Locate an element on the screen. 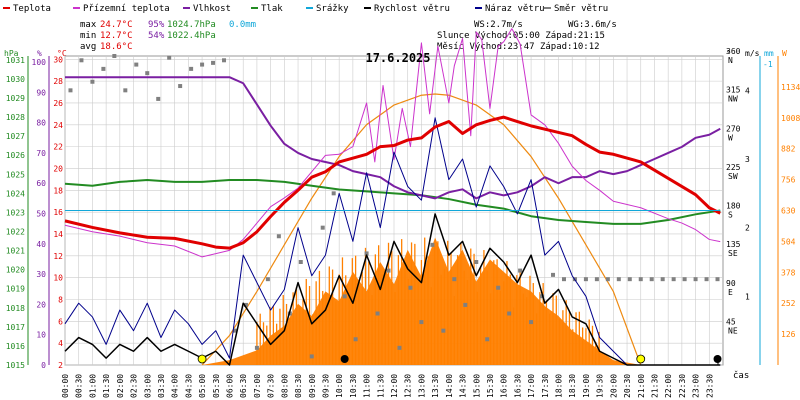  x-tick-label: 05:00 is located at coordinates (202, 386).